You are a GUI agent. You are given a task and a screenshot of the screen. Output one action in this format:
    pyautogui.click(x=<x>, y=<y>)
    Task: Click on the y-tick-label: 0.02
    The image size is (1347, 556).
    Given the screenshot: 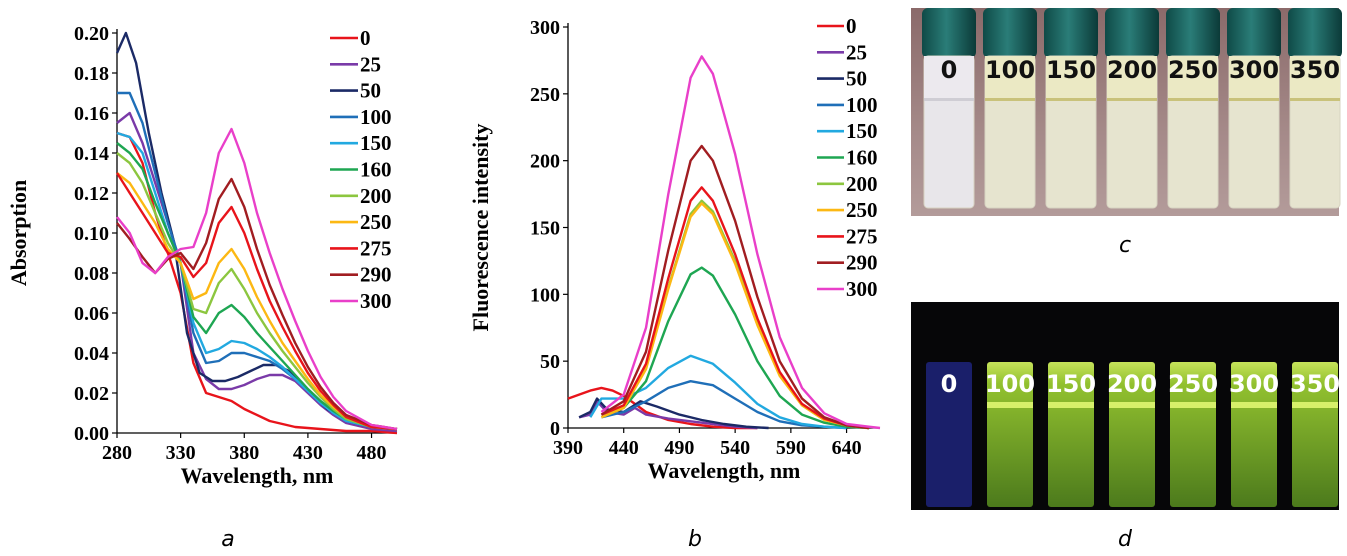 What is the action you would take?
    pyautogui.click(x=91, y=394)
    